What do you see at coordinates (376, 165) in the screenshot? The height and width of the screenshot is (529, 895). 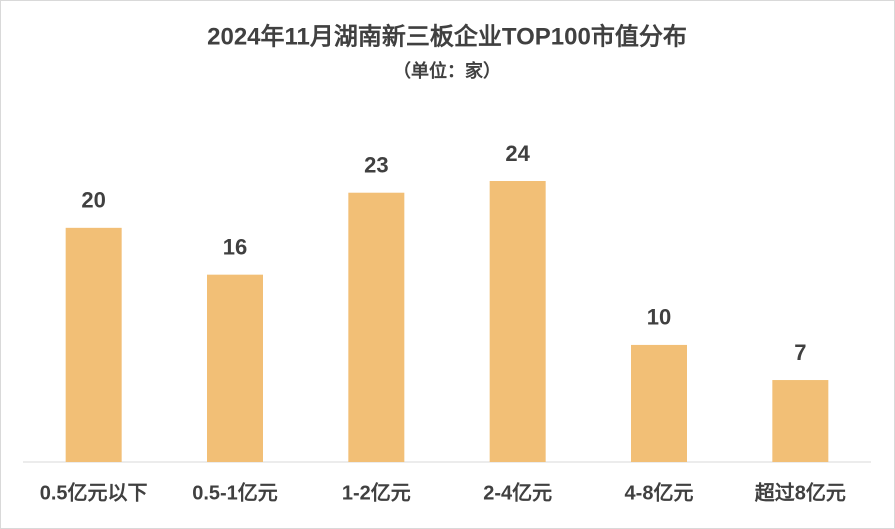 I see `value-label: 23` at bounding box center [376, 165].